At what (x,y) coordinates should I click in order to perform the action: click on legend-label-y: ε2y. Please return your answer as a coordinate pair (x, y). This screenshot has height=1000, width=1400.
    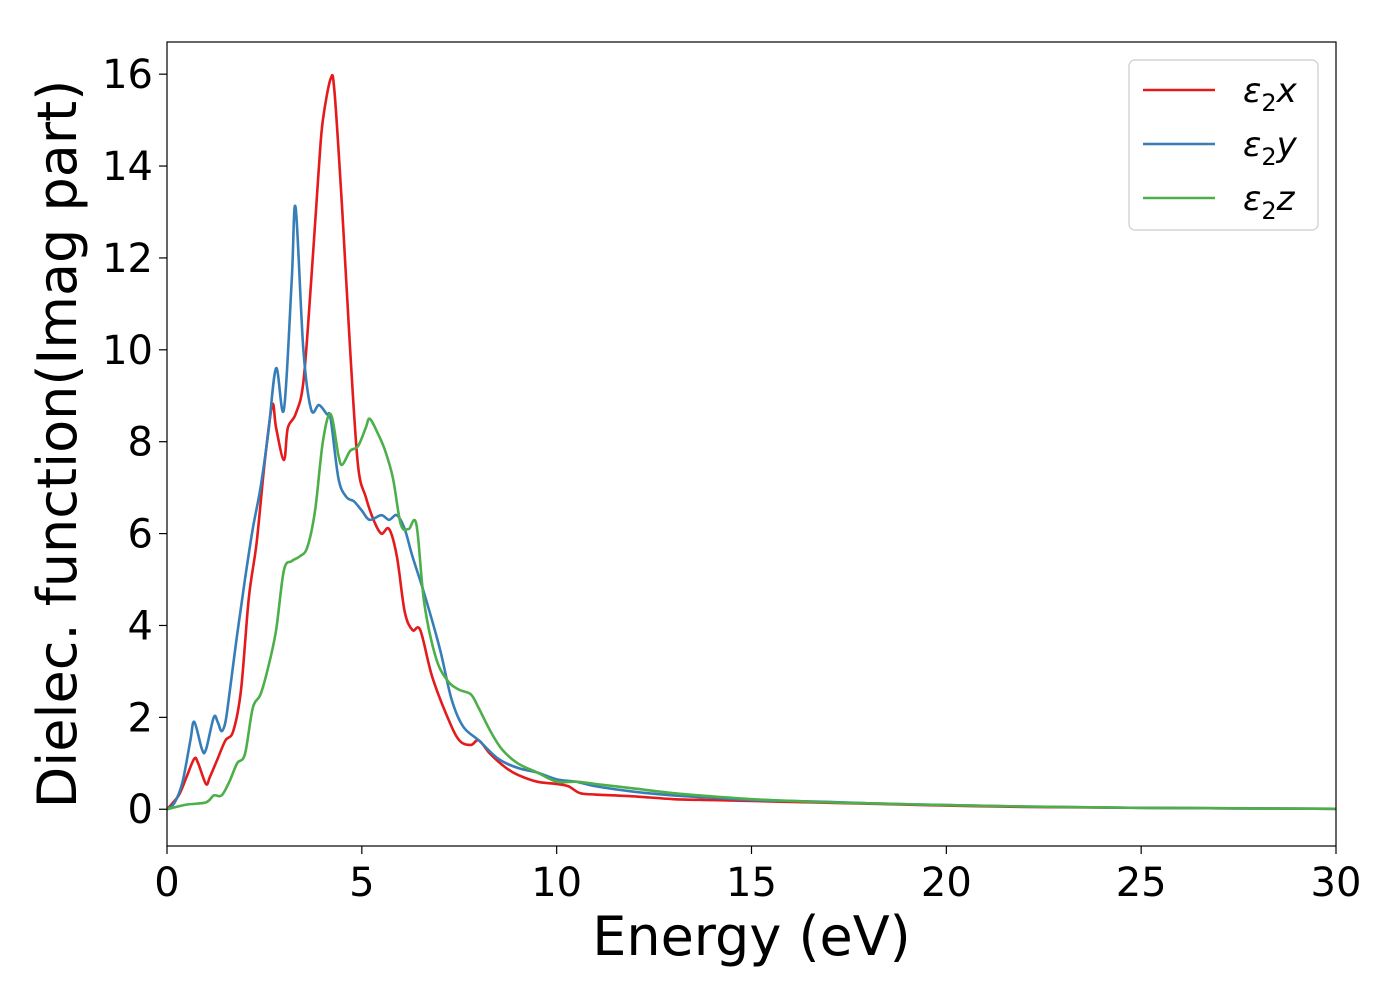
    Looking at the image, I should click on (1270, 148).